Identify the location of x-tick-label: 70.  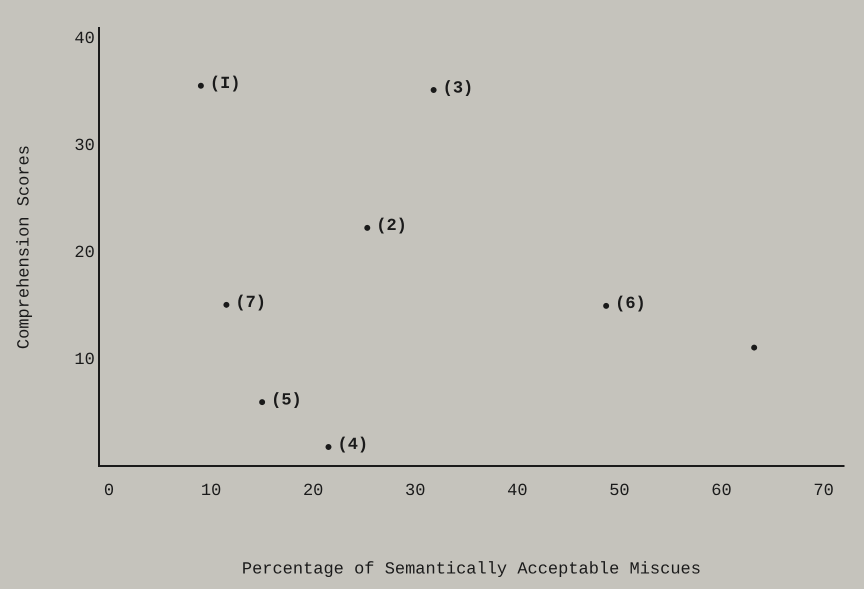
(823, 491).